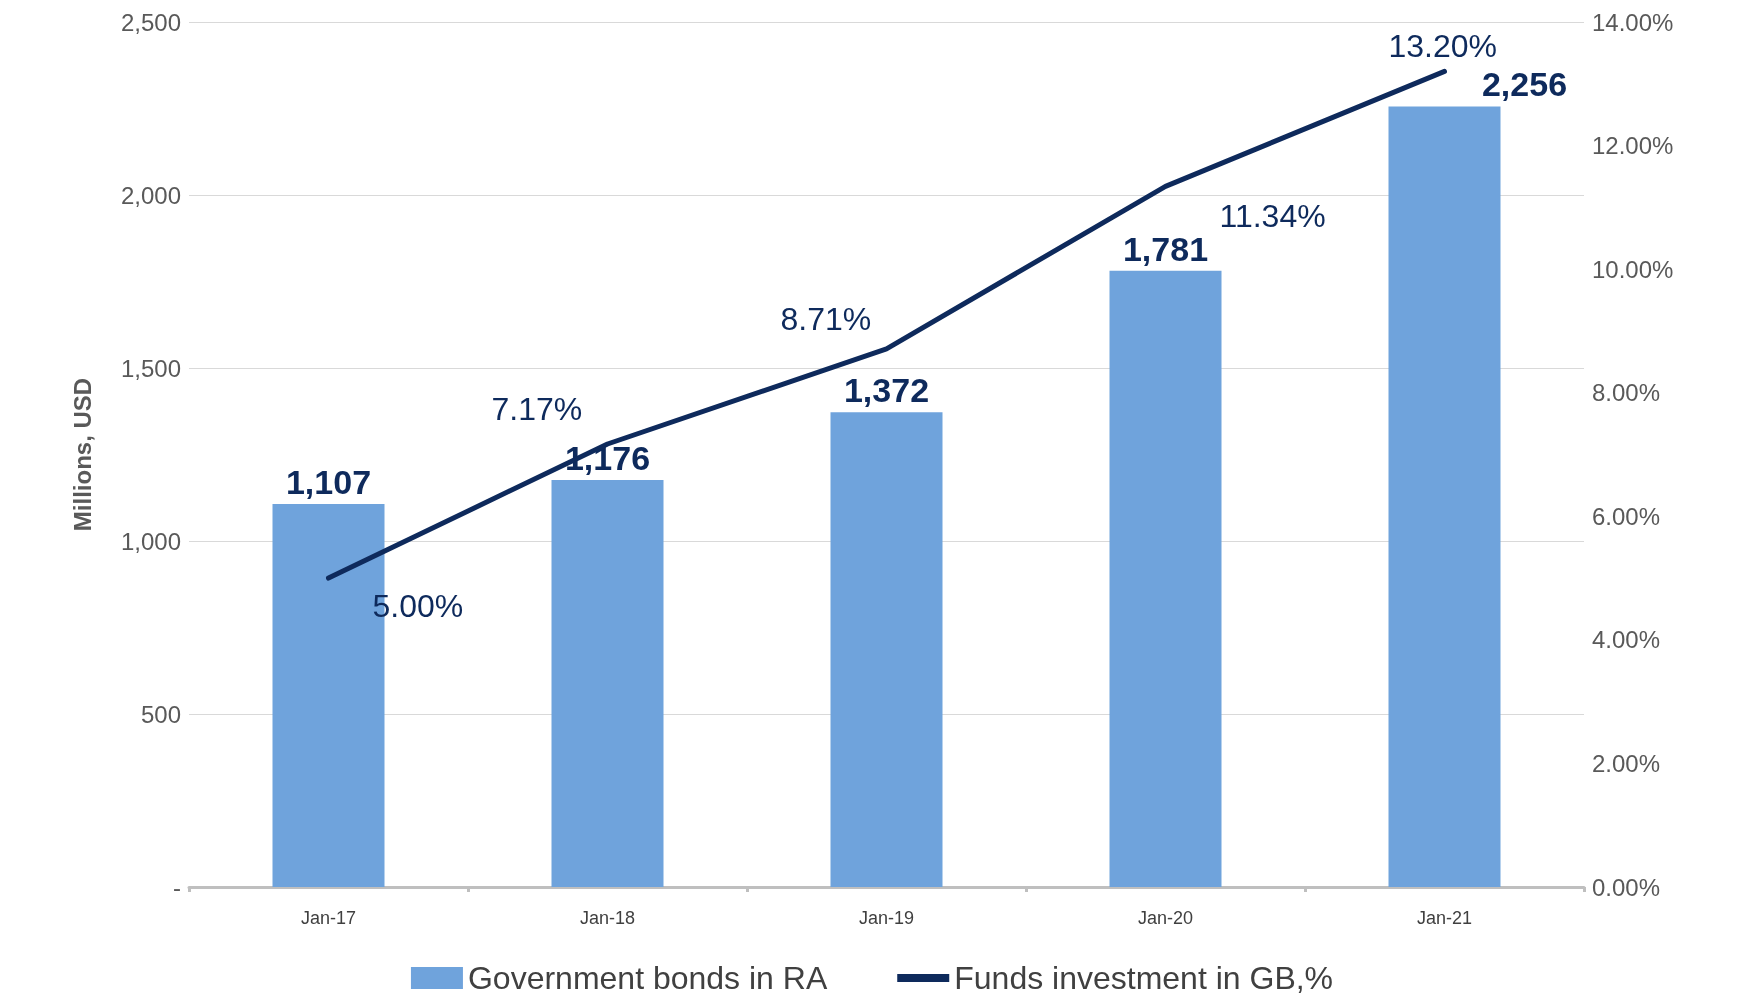 This screenshot has width=1744, height=1004. I want to click on x-tick-label: Jan-21, so click(1444, 918).